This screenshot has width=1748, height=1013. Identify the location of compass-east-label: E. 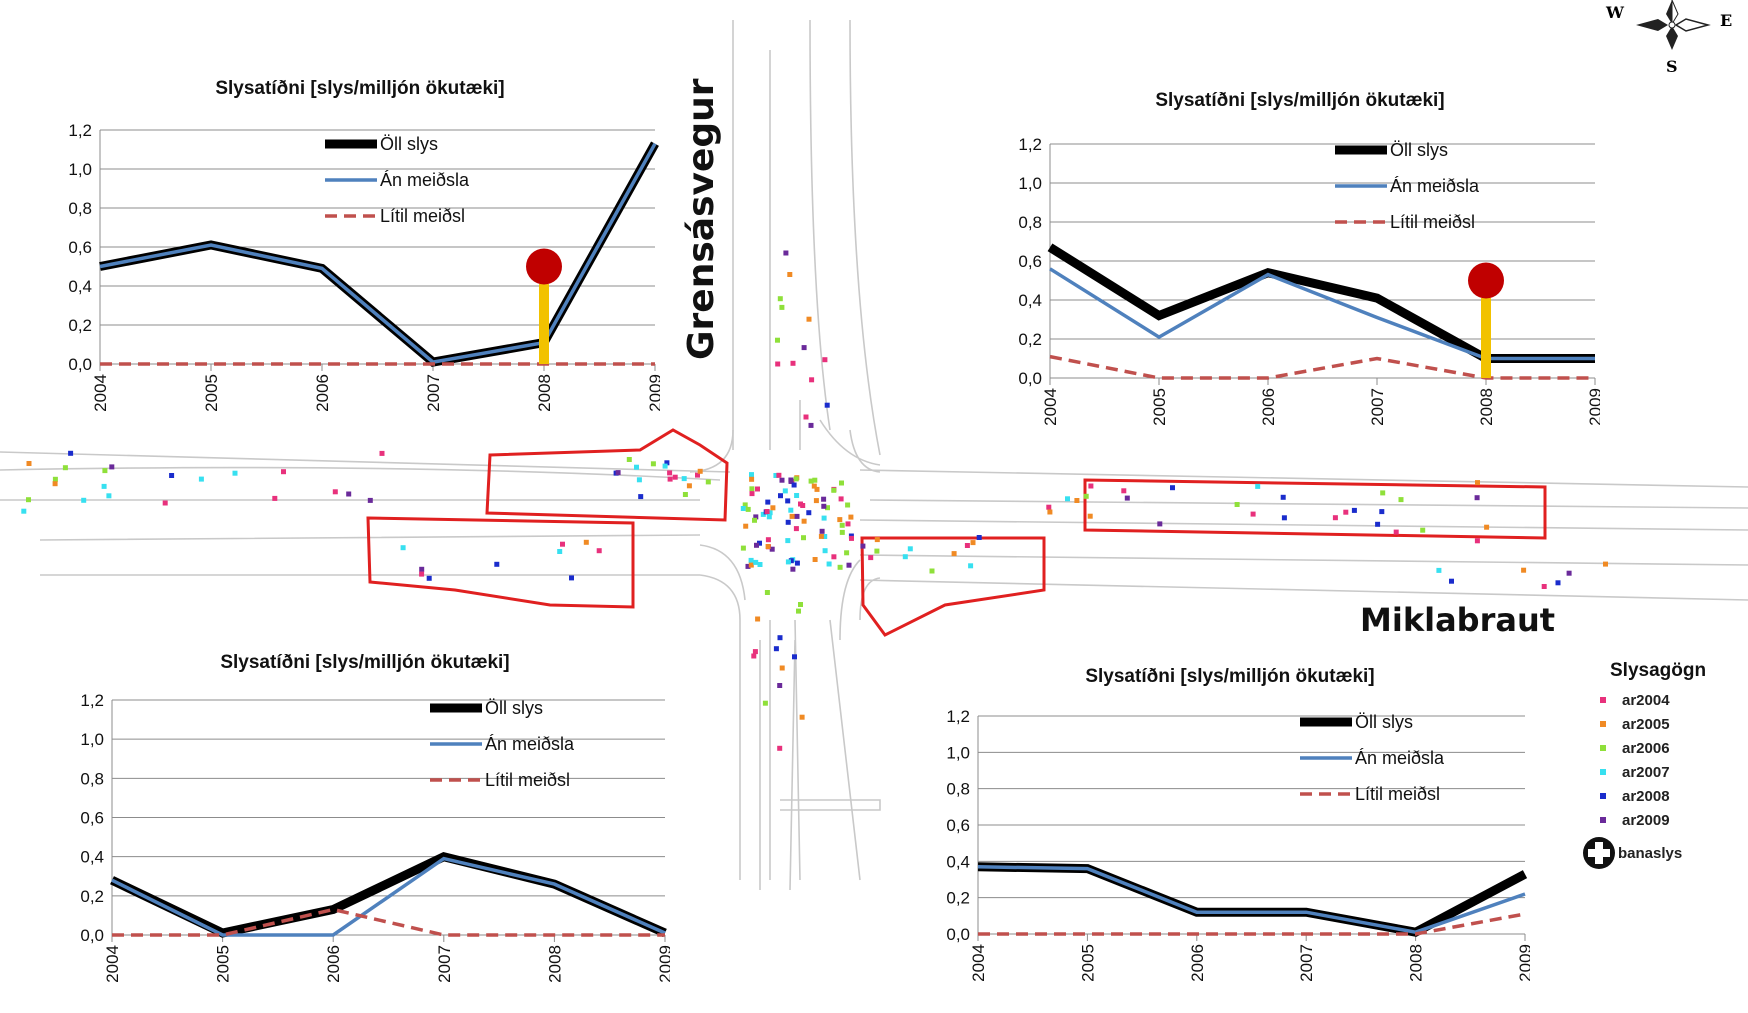
(1726, 20).